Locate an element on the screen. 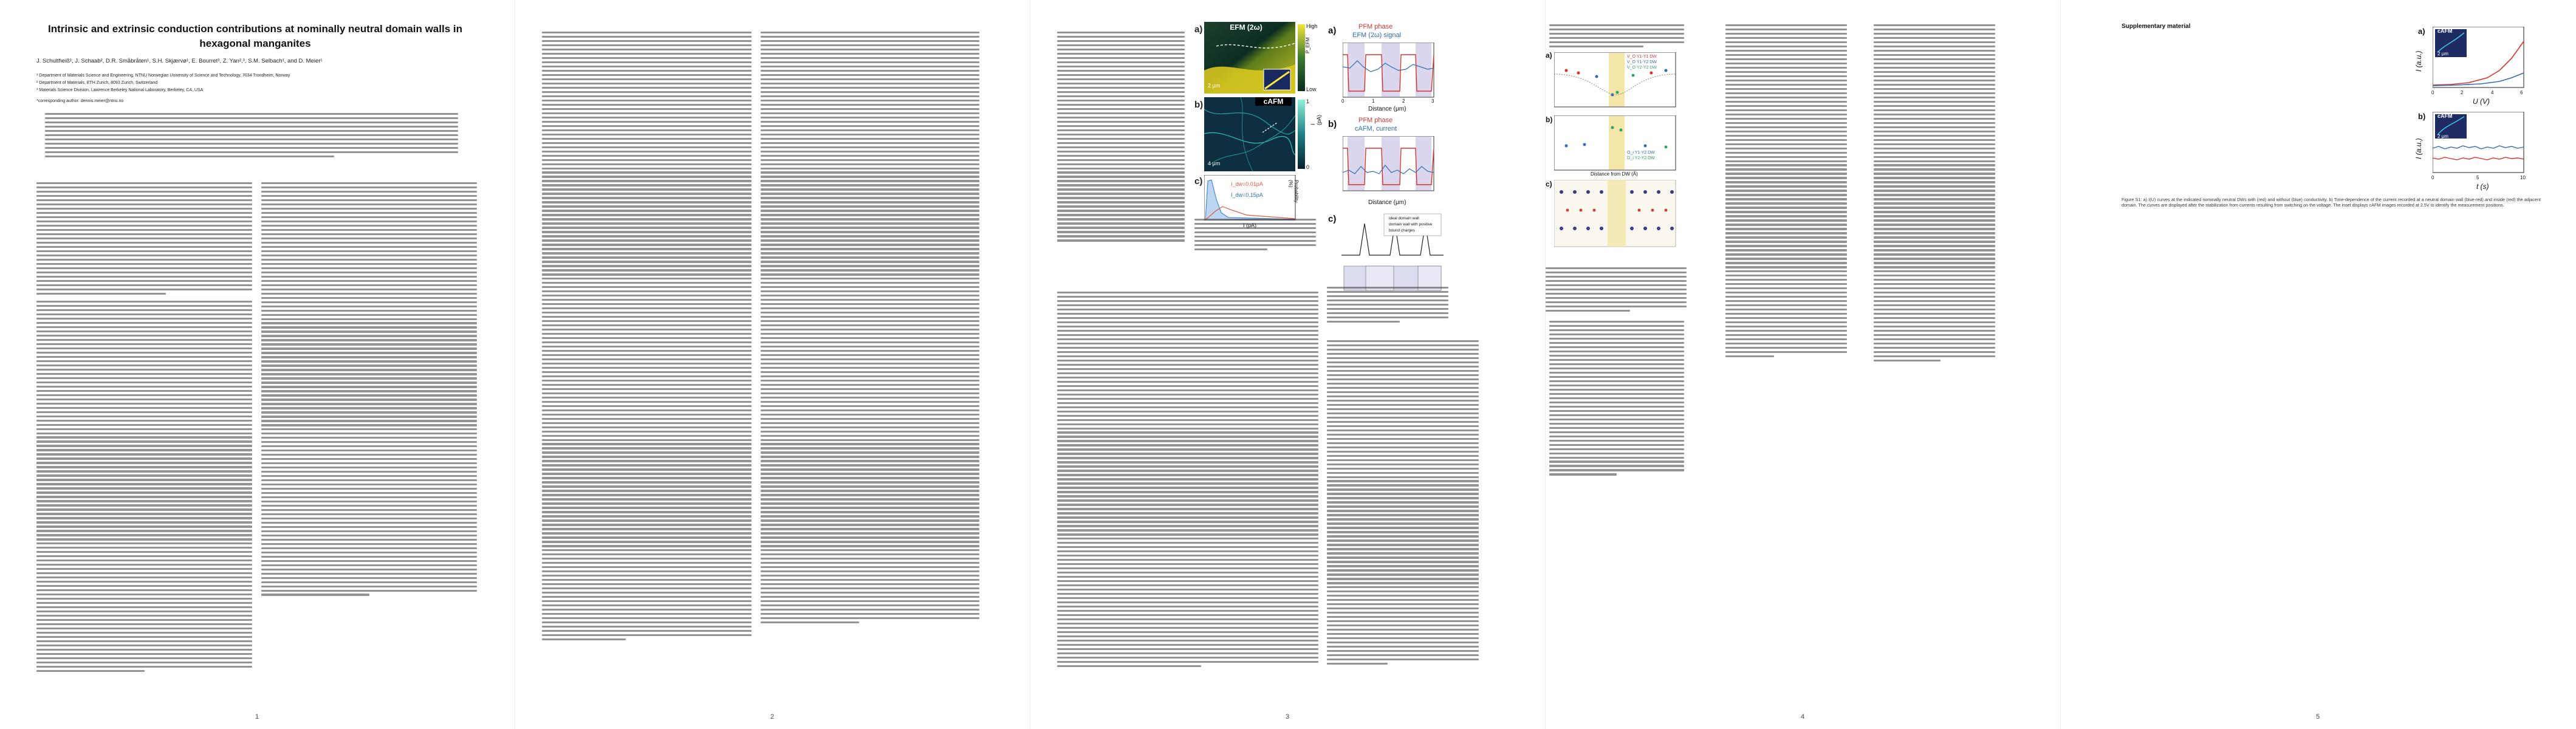  s1b-xtick-0: 0 is located at coordinates (2432, 177).